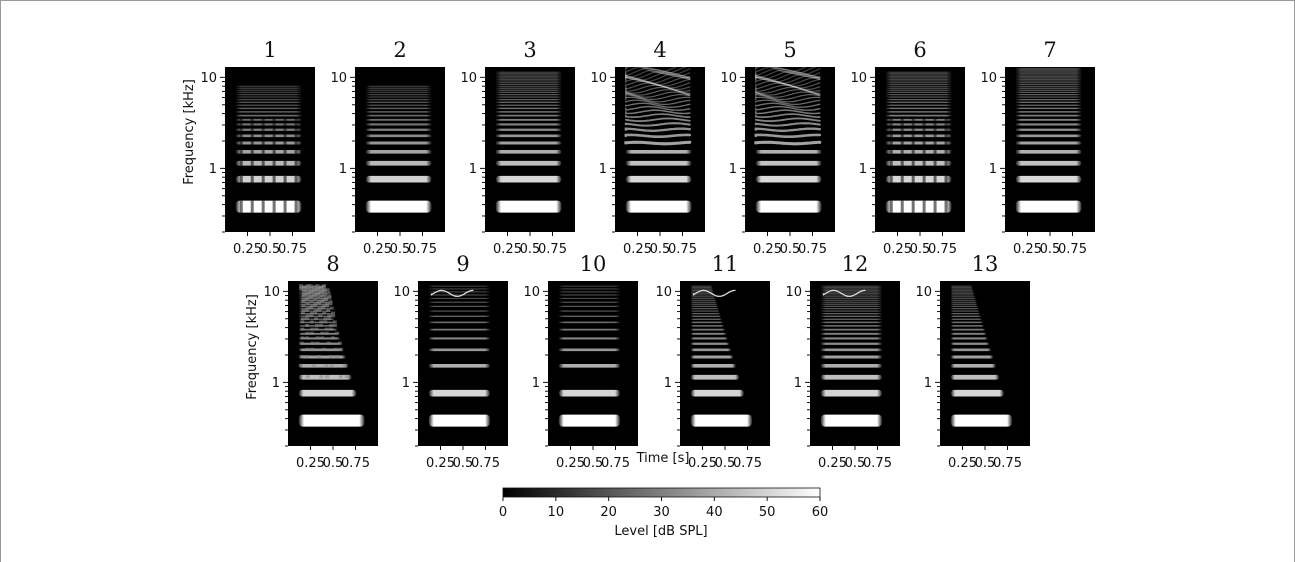  What do you see at coordinates (529, 50) in the screenshot?
I see `panel-title: 3` at bounding box center [529, 50].